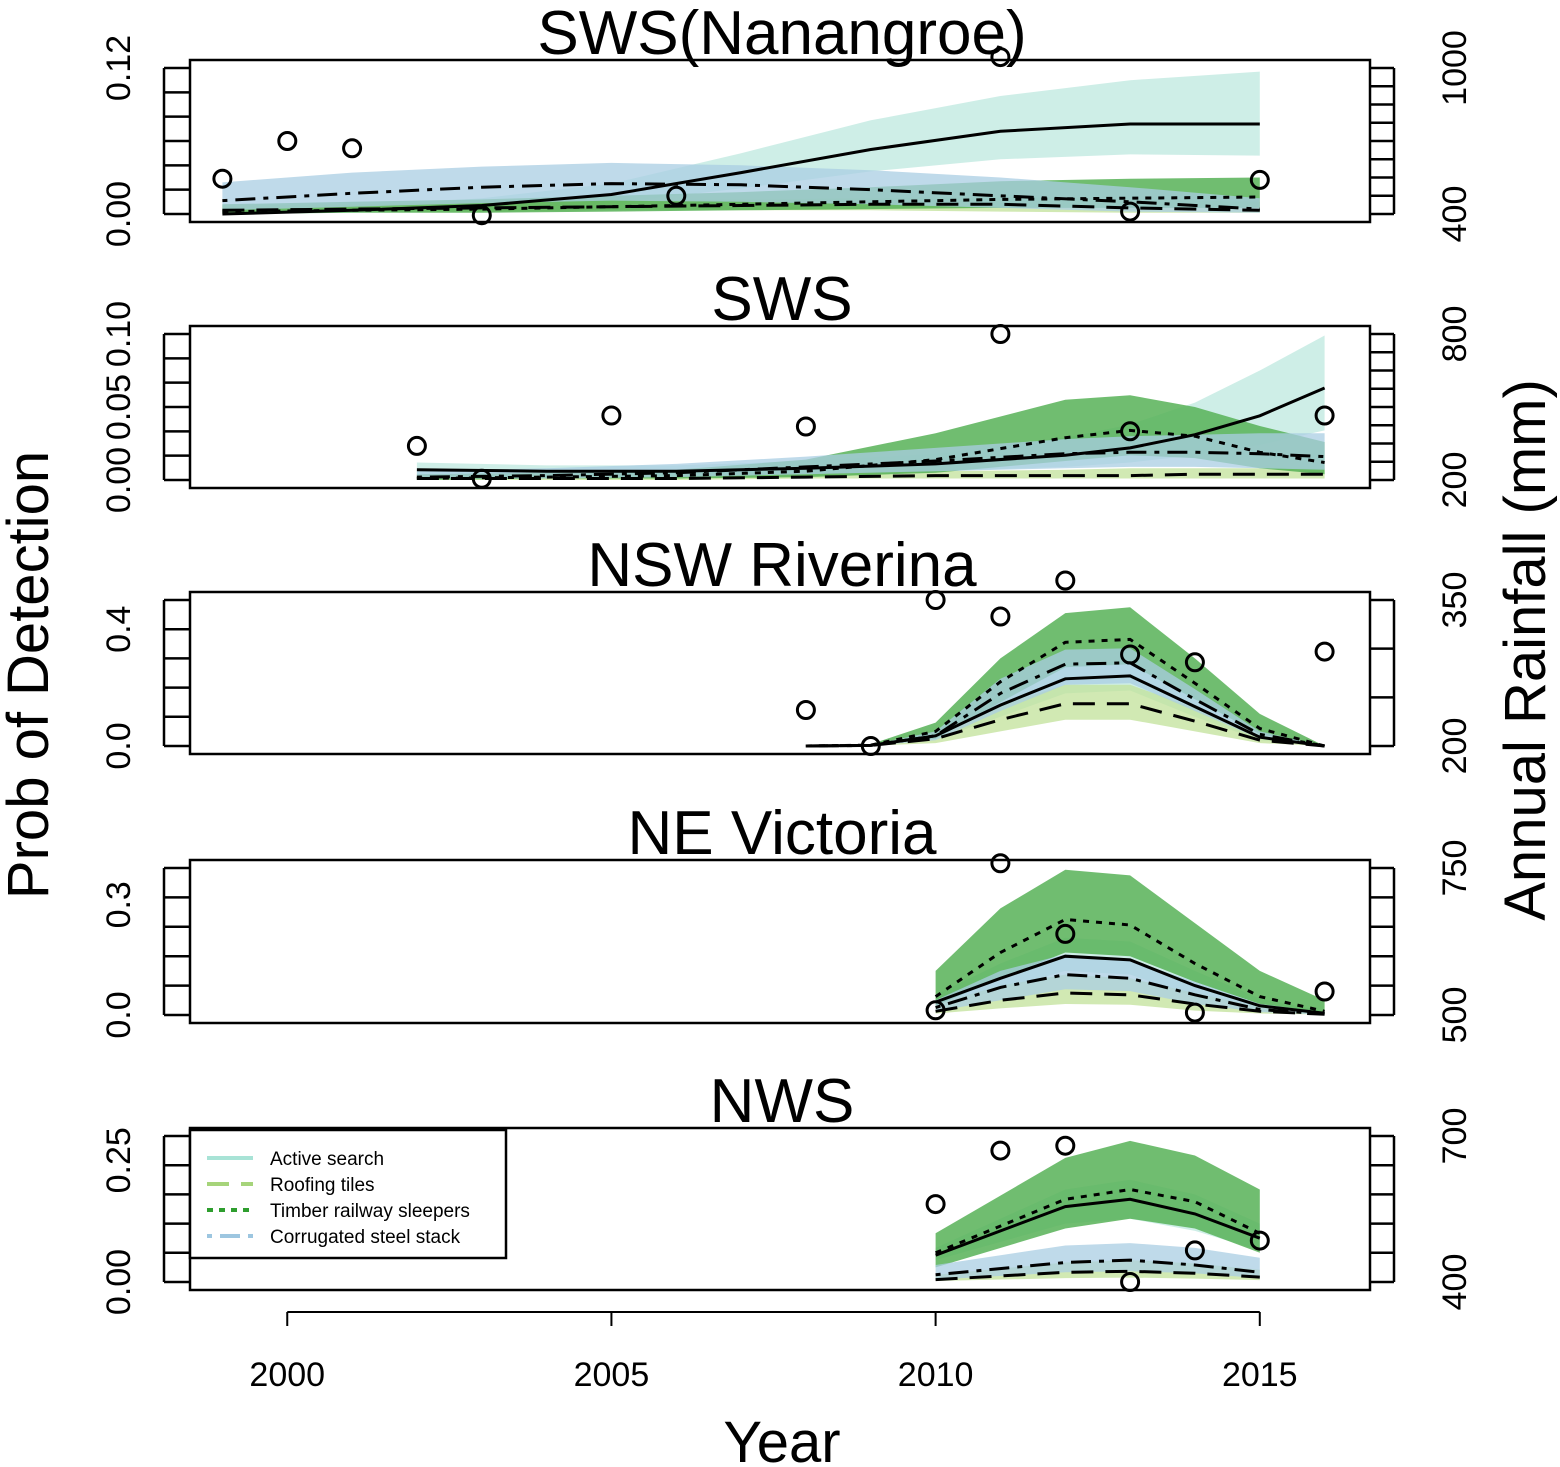 The height and width of the screenshot is (1467, 1560). I want to click on panel-4: 0.0 0.3 500 750 NE Victoria, so click(787, 921).